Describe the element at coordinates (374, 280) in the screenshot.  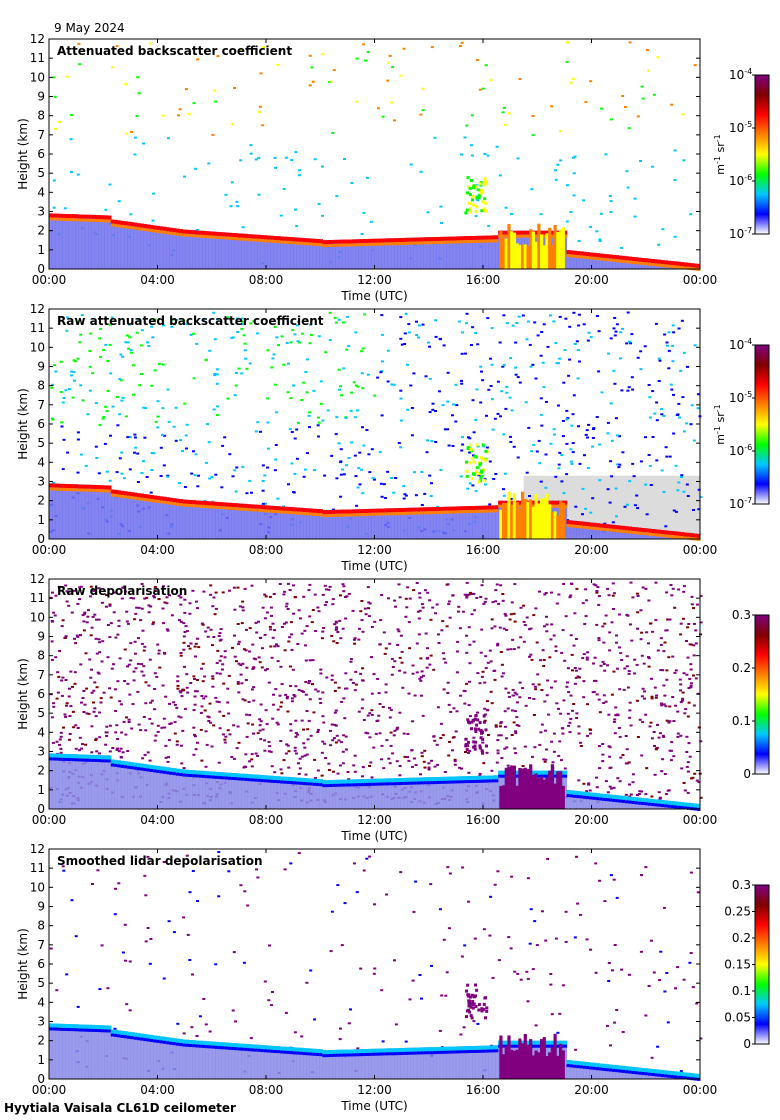
I see `x-tick-label: 12:00` at that location.